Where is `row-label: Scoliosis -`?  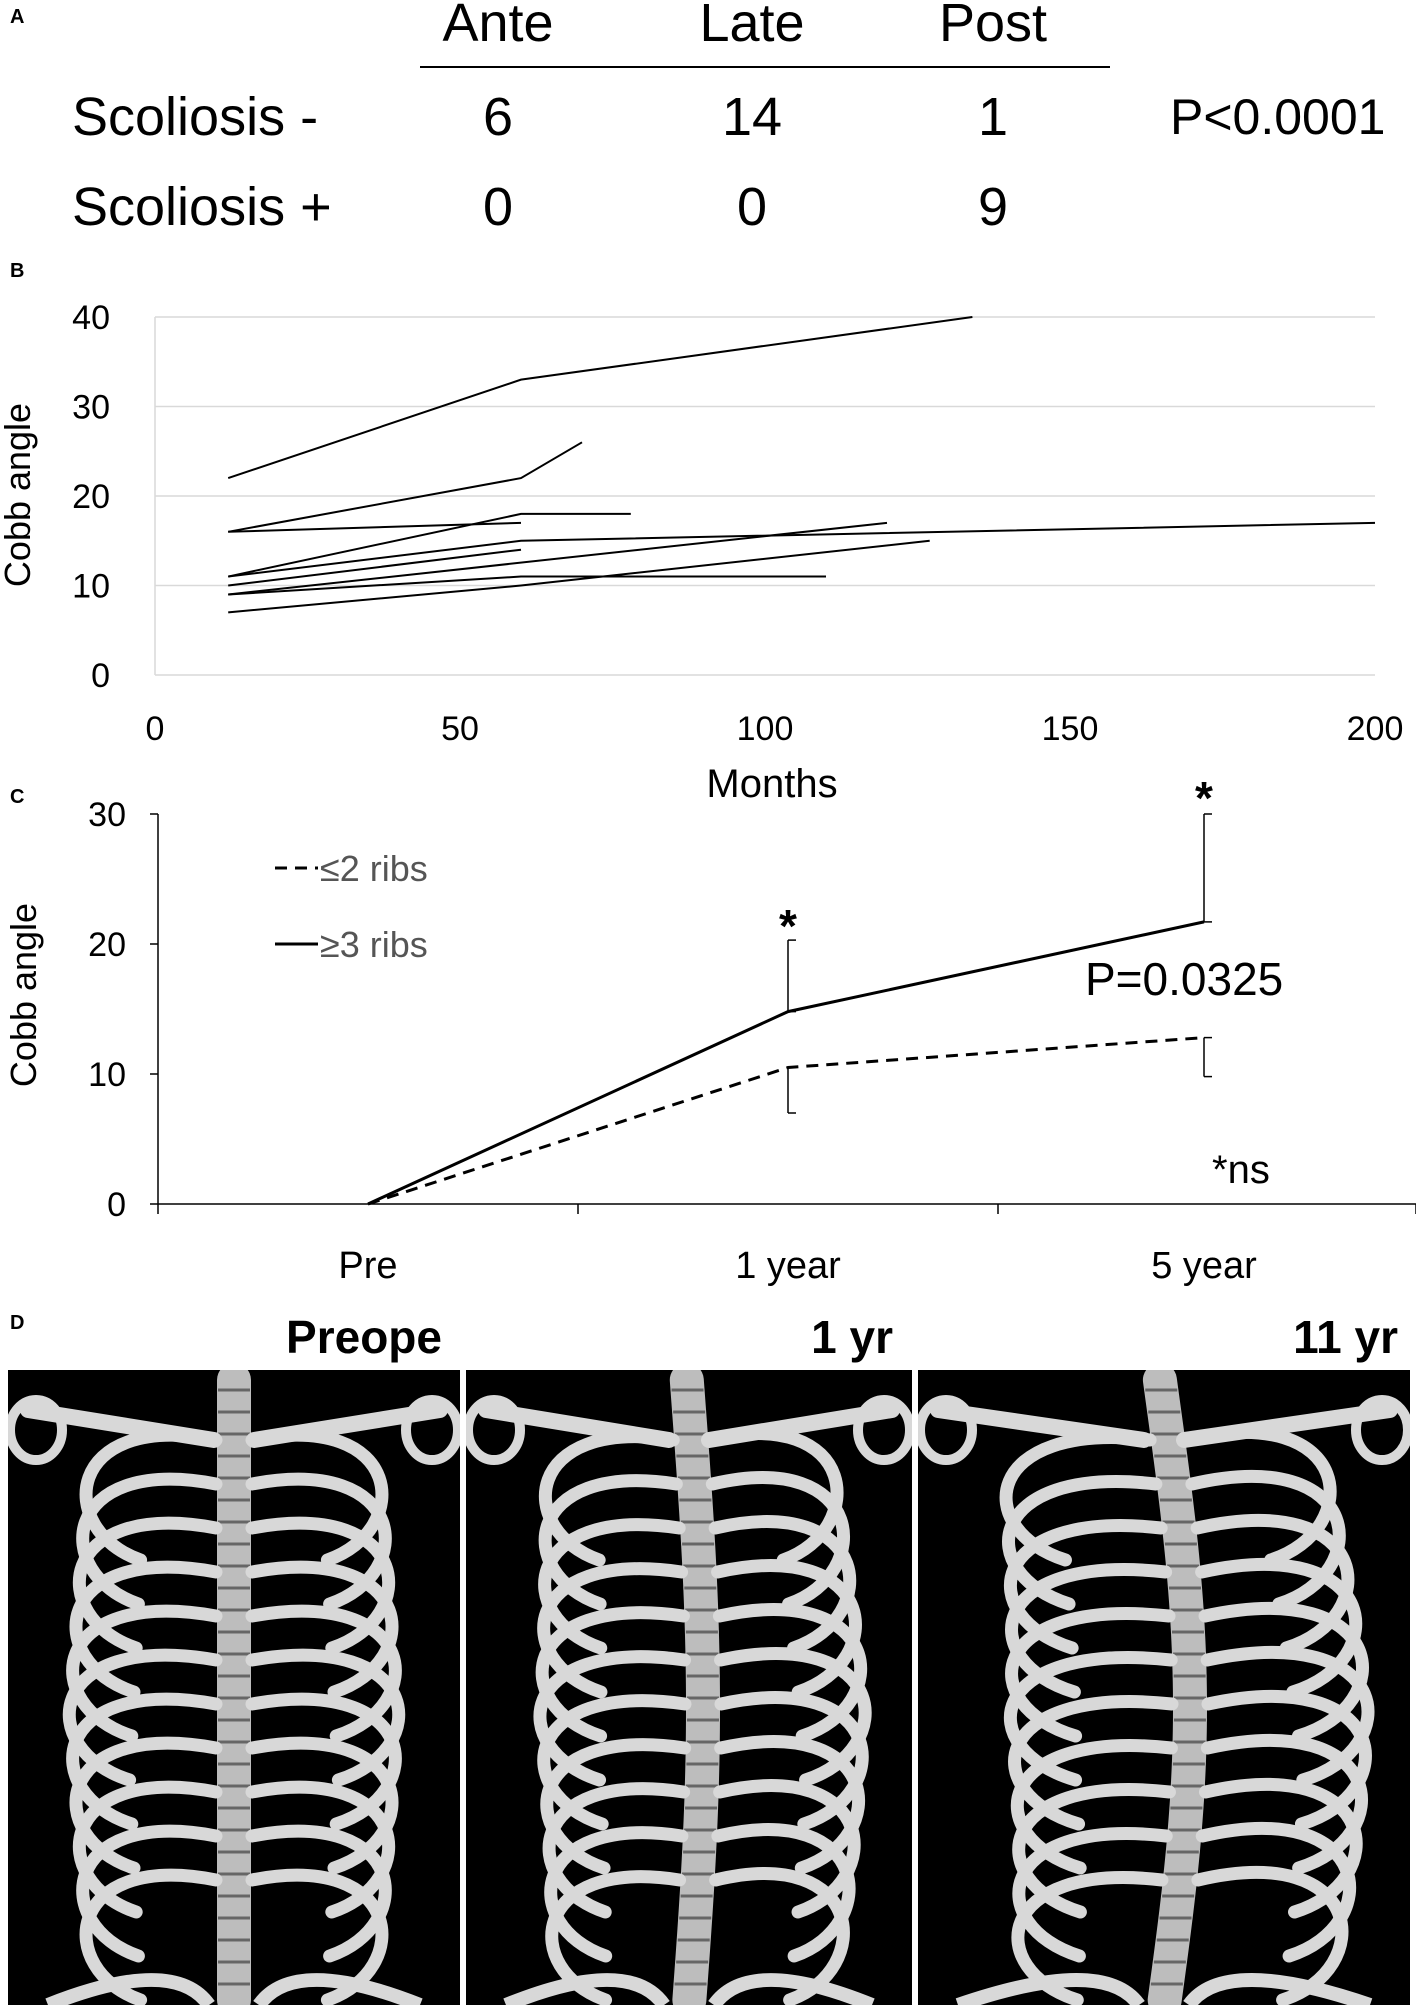
row-label: Scoliosis - is located at coordinates (195, 117).